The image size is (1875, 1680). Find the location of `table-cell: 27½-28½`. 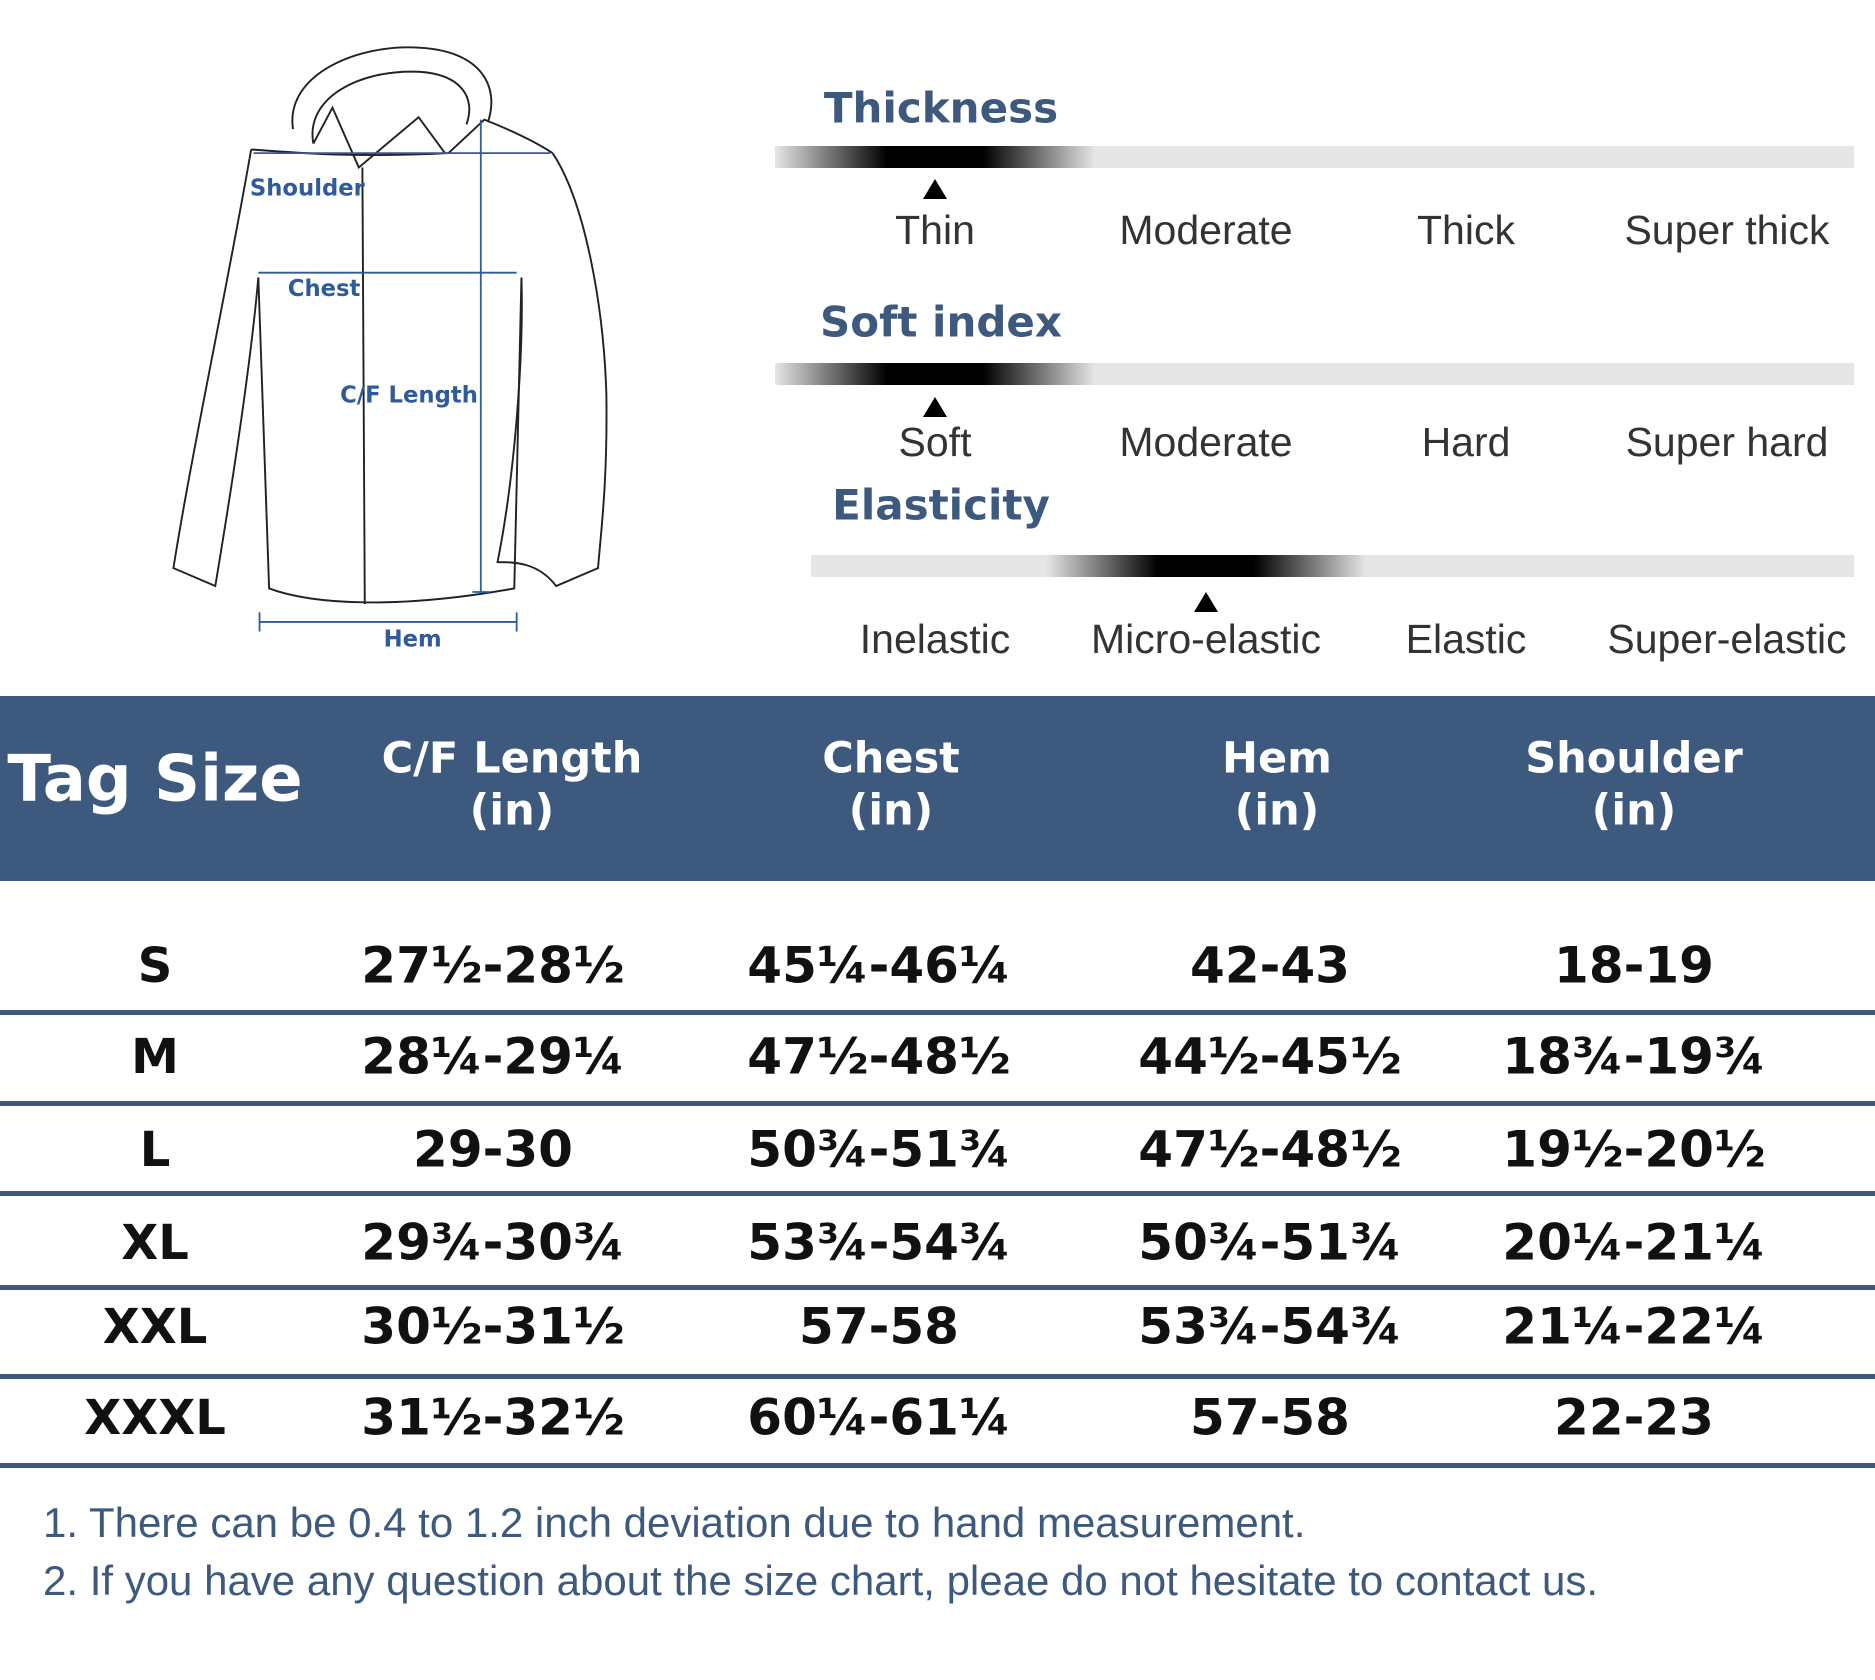

table-cell: 27½-28½ is located at coordinates (492, 966).